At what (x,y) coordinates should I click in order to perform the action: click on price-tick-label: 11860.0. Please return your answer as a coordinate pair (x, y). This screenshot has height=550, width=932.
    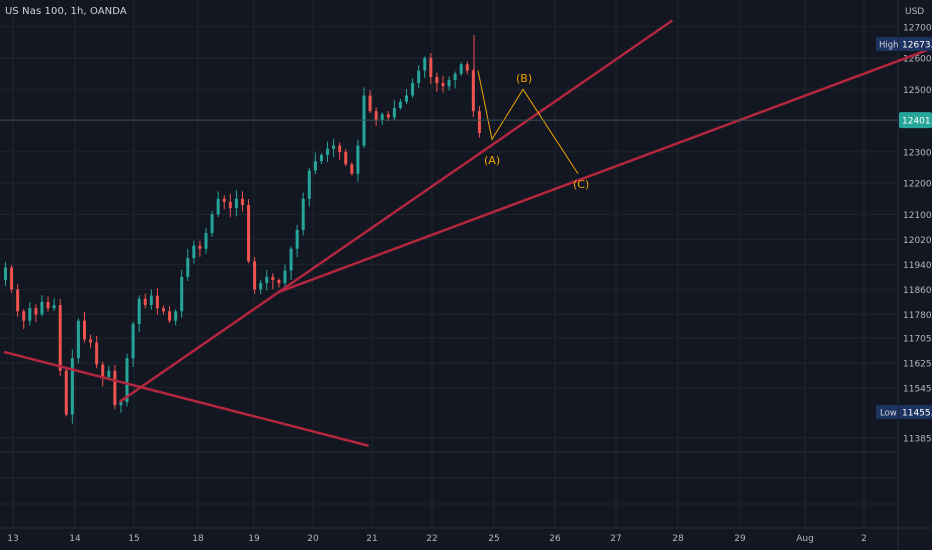
    Looking at the image, I should click on (917, 291).